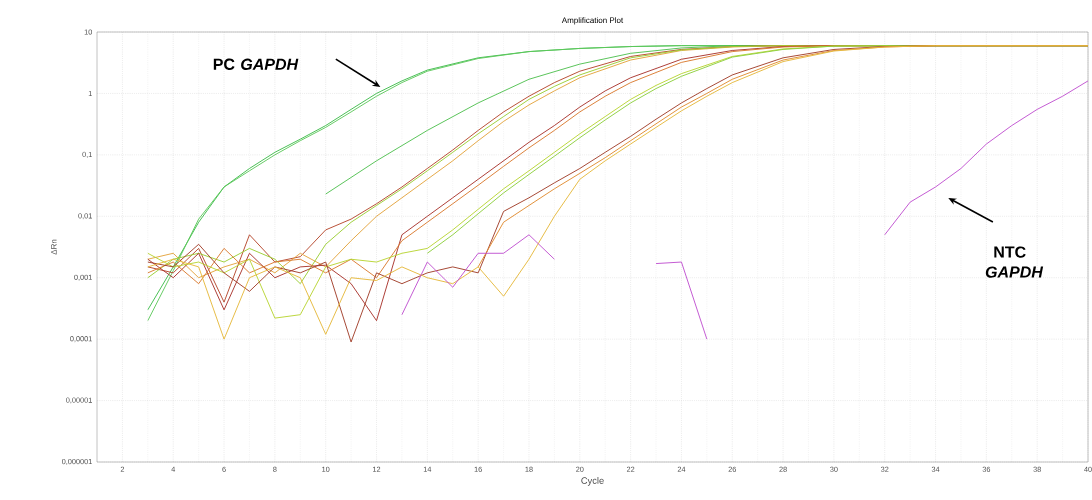 This screenshot has height=500, width=1092. Describe the element at coordinates (592, 481) in the screenshot. I see `x-axis-title: Cycle` at that location.